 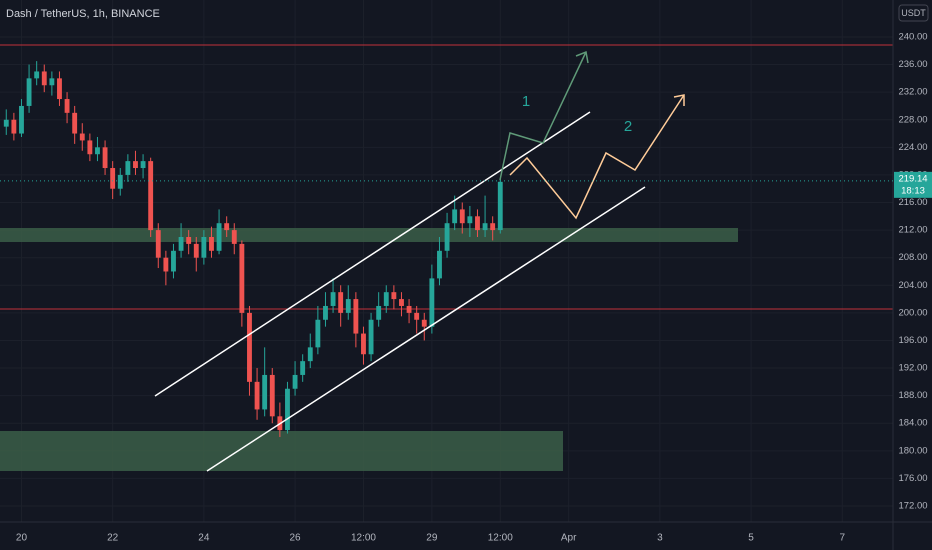 What do you see at coordinates (432, 538) in the screenshot?
I see `x-tick-label: 29` at bounding box center [432, 538].